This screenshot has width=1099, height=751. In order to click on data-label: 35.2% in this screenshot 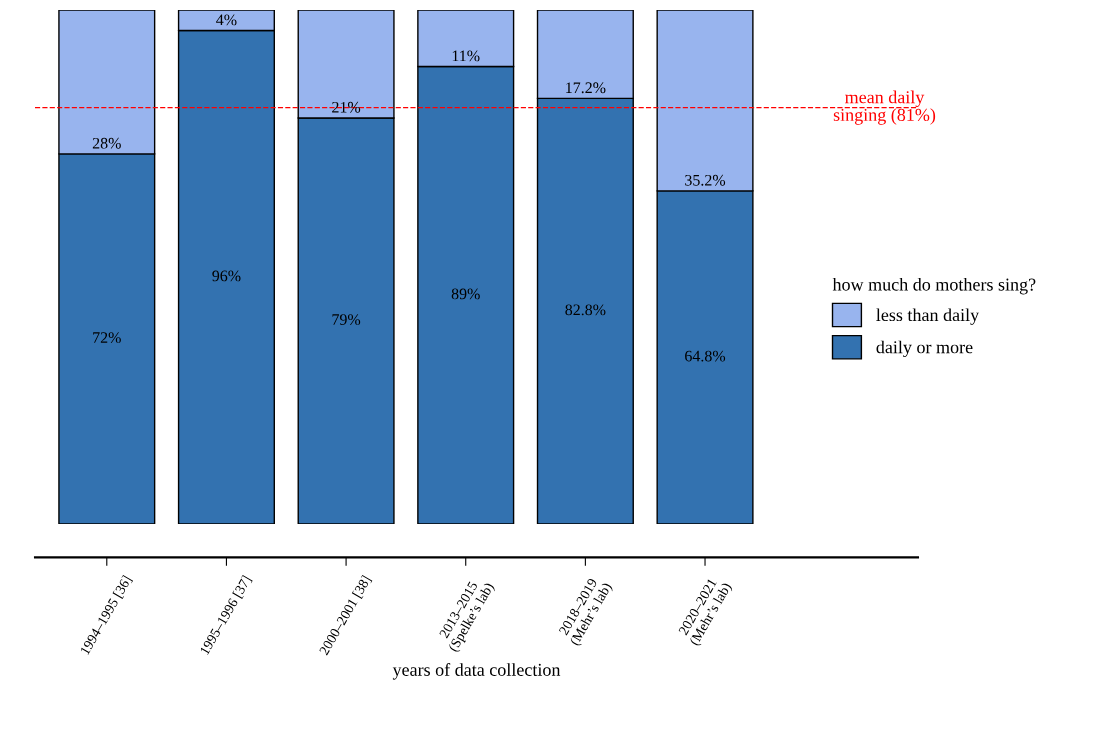, I will do `click(705, 180)`.